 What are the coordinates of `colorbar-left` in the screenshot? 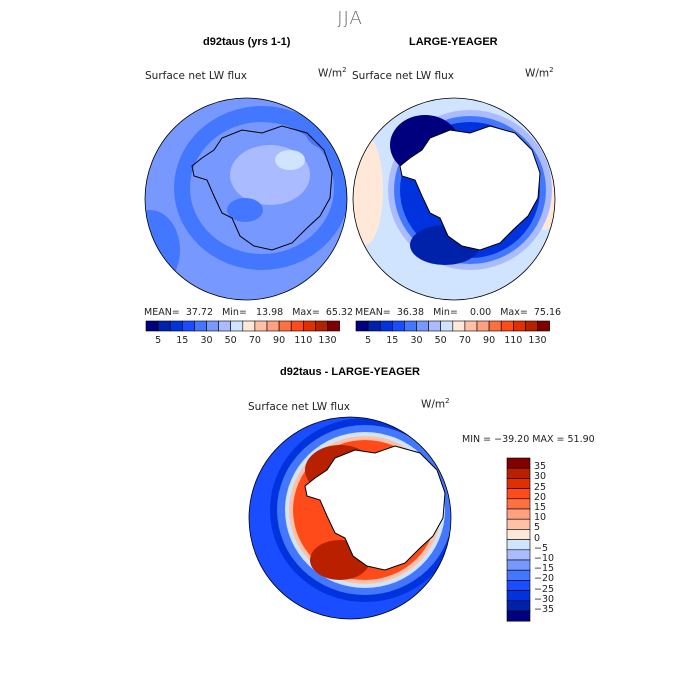 It's located at (242, 326).